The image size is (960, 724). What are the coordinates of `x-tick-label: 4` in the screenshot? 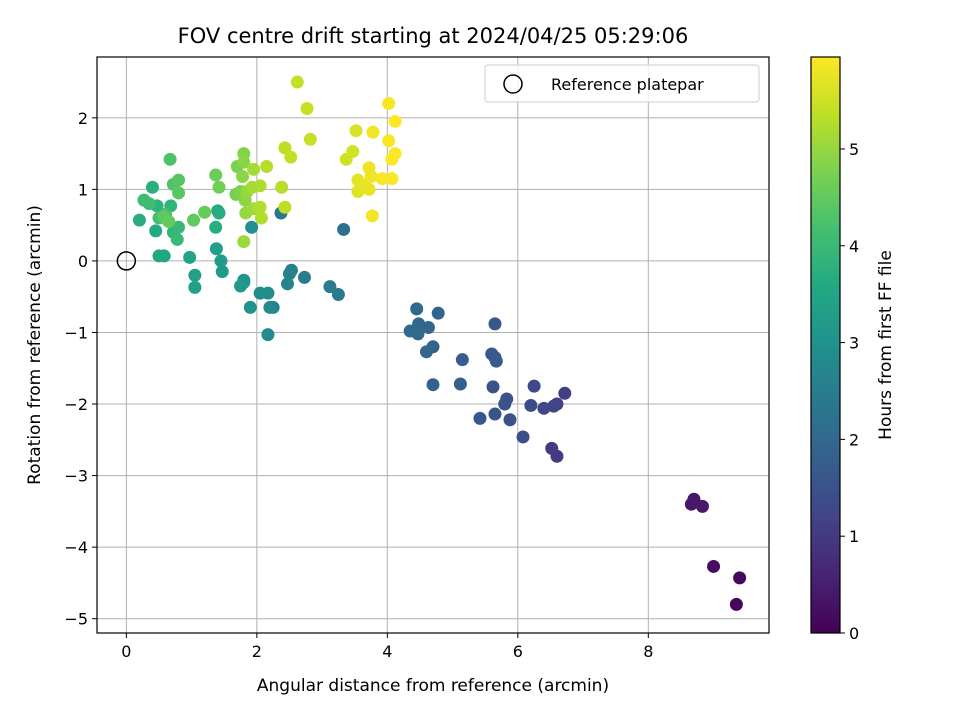 It's located at (387, 651).